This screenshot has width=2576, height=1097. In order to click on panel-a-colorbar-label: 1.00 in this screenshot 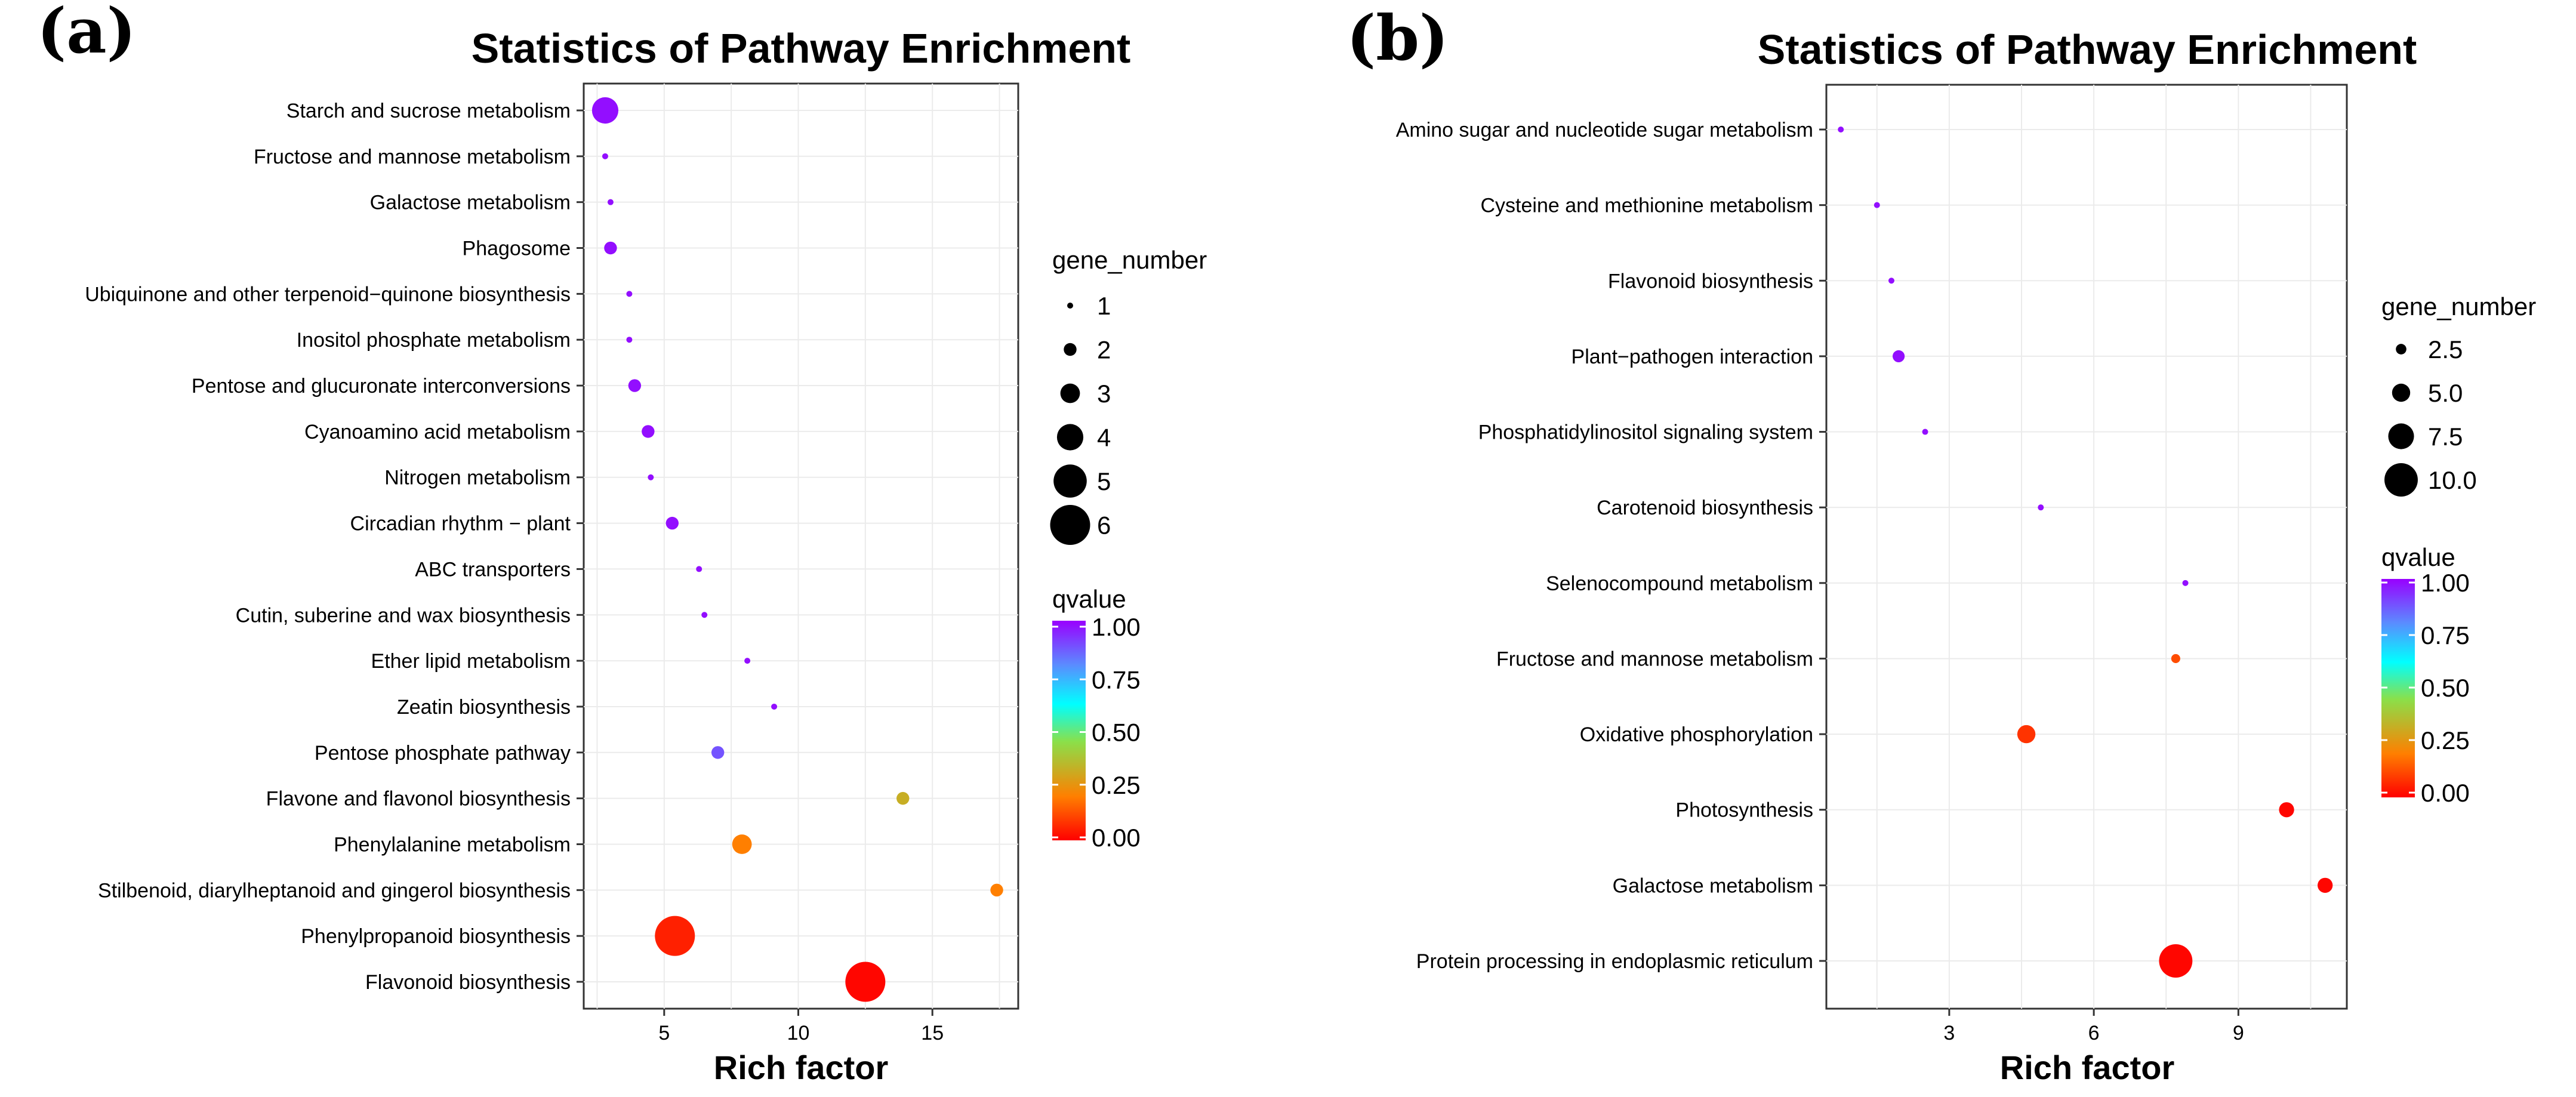, I will do `click(1116, 627)`.